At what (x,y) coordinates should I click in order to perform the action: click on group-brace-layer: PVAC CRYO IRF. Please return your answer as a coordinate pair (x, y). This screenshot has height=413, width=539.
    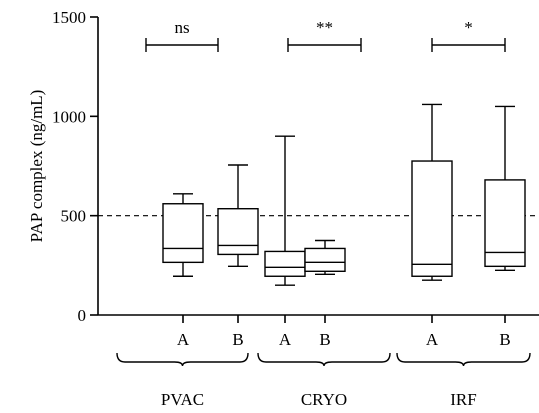
    Looking at the image, I should click on (323, 380).